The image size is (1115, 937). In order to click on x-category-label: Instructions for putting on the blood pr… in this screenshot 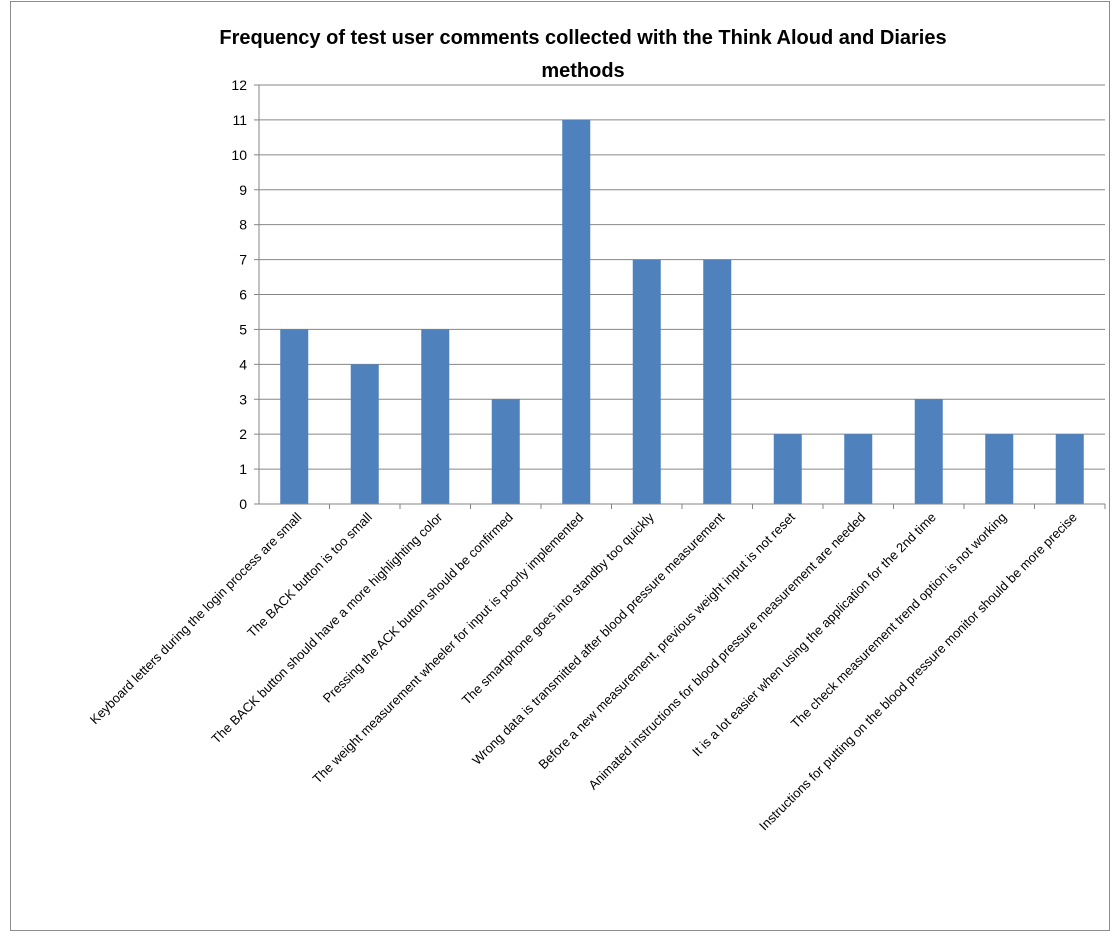, I will do `click(918, 672)`.